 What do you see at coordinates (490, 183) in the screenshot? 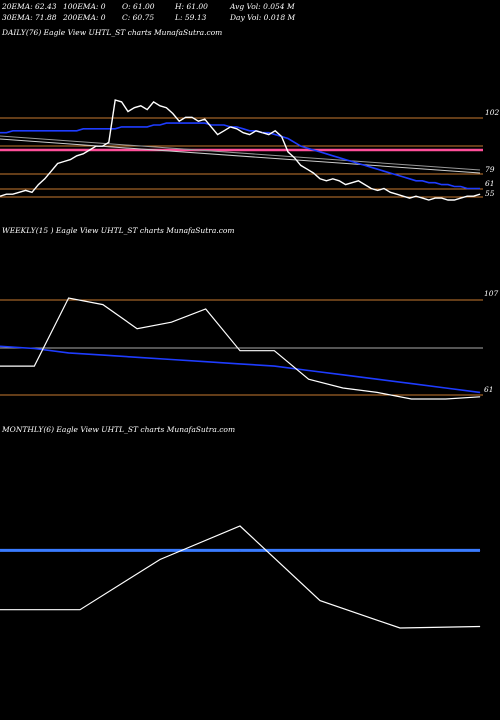
I see `daily-level-label-61: 61` at bounding box center [490, 183].